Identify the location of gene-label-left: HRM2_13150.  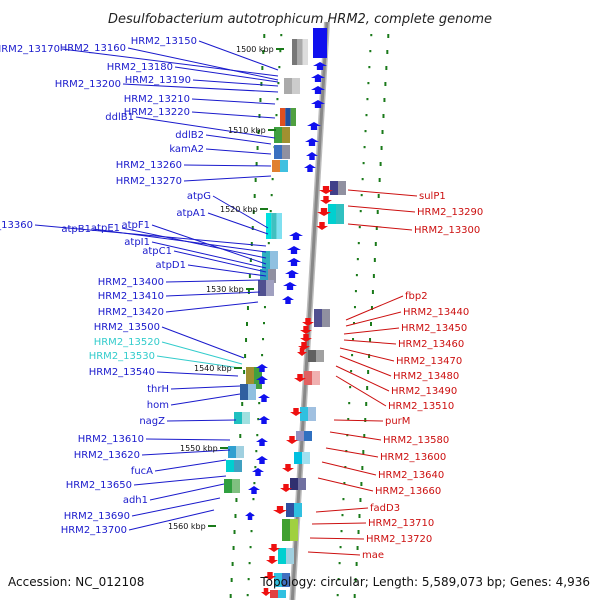
(164, 41).